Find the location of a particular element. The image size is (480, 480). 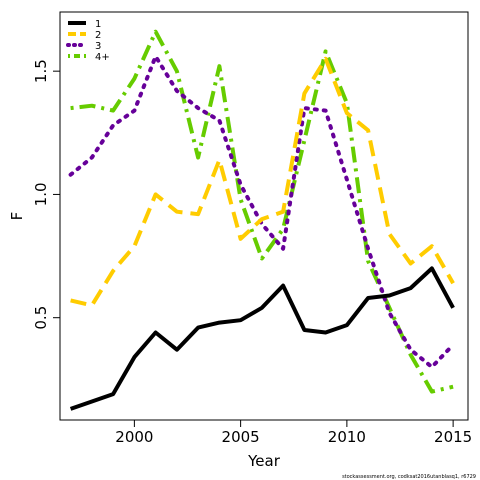

x-tick-label: 2010 is located at coordinates (347, 437).